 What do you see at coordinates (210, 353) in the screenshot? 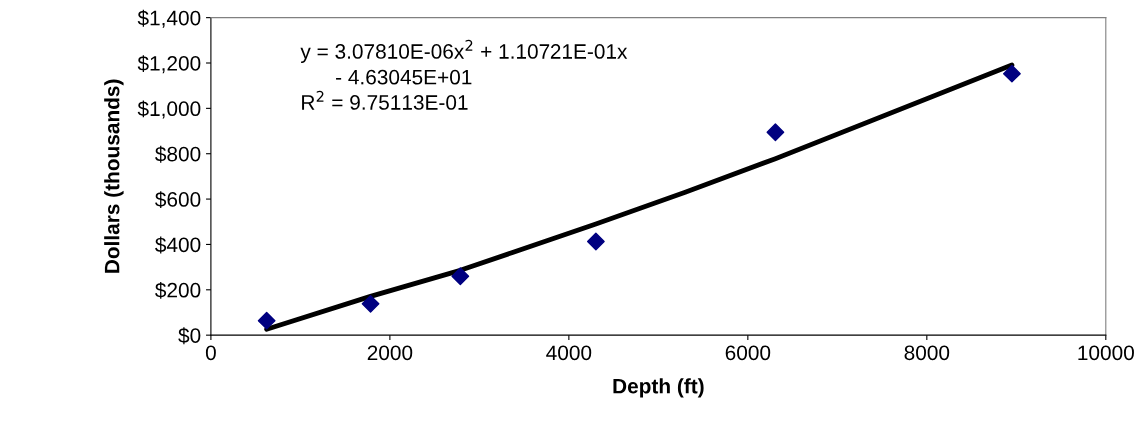
I see `x-tick-label: 0` at bounding box center [210, 353].